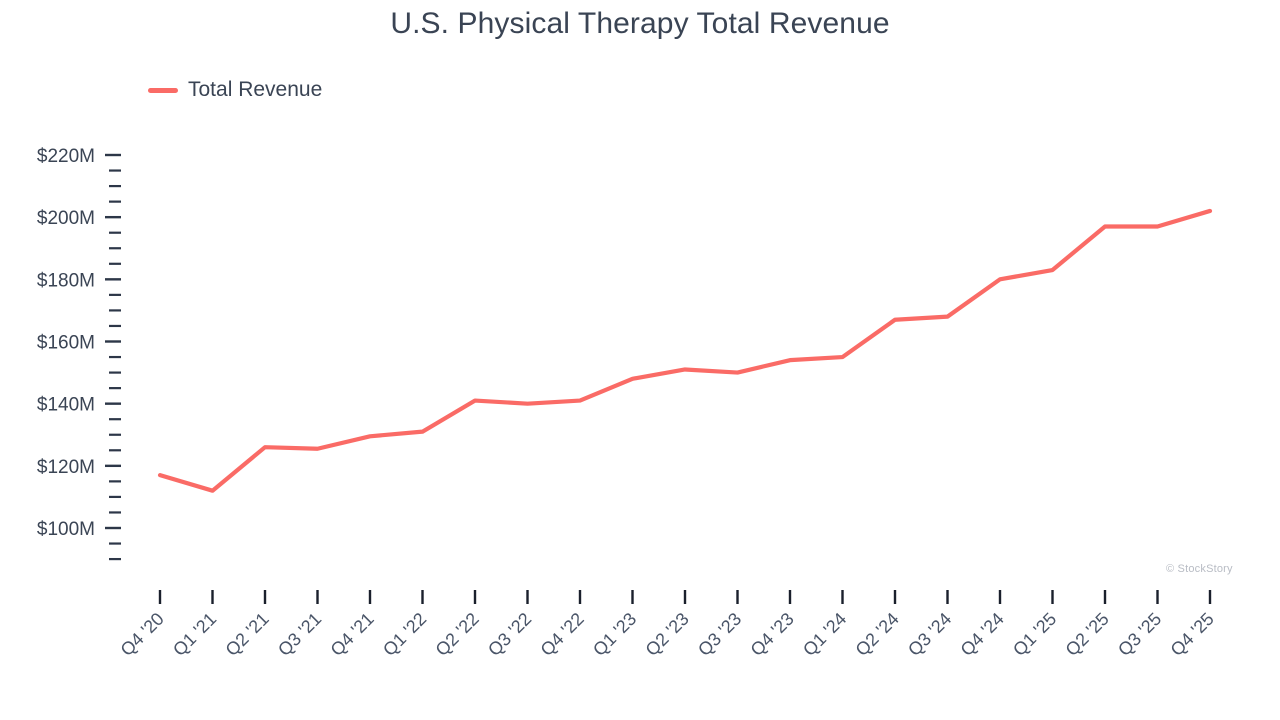  What do you see at coordinates (66, 467) in the screenshot?
I see `y-axis-tick-label: $120M` at bounding box center [66, 467].